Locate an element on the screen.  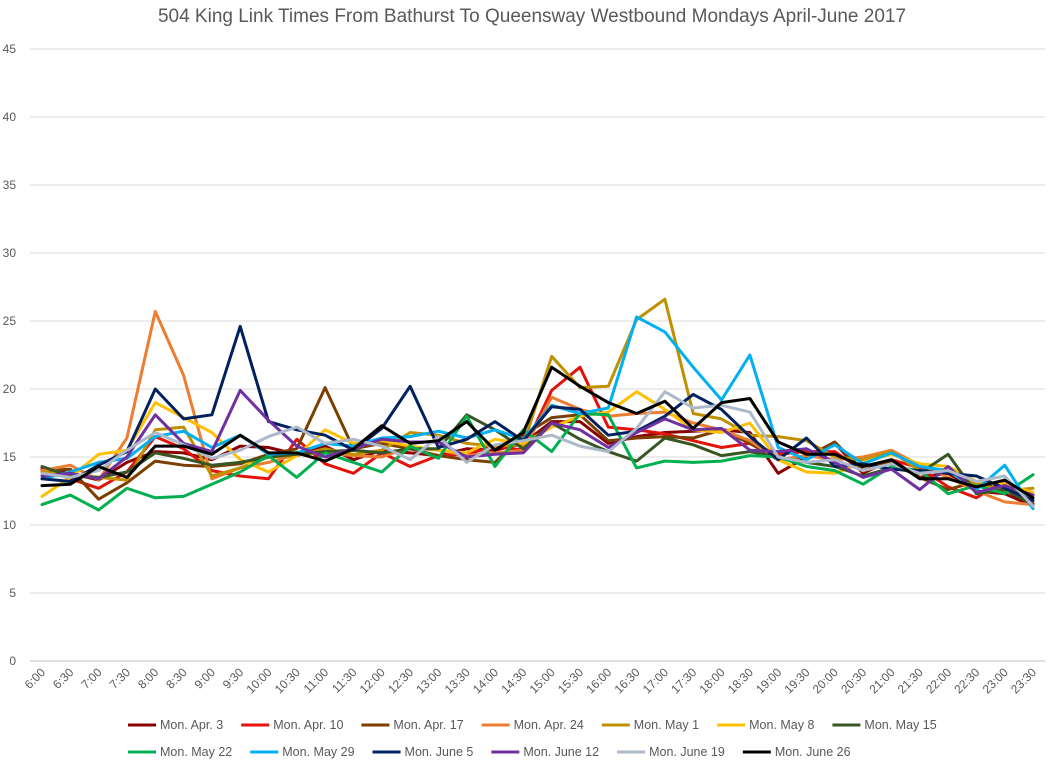
legend-label: Mon. Apr. 24 is located at coordinates (549, 725).